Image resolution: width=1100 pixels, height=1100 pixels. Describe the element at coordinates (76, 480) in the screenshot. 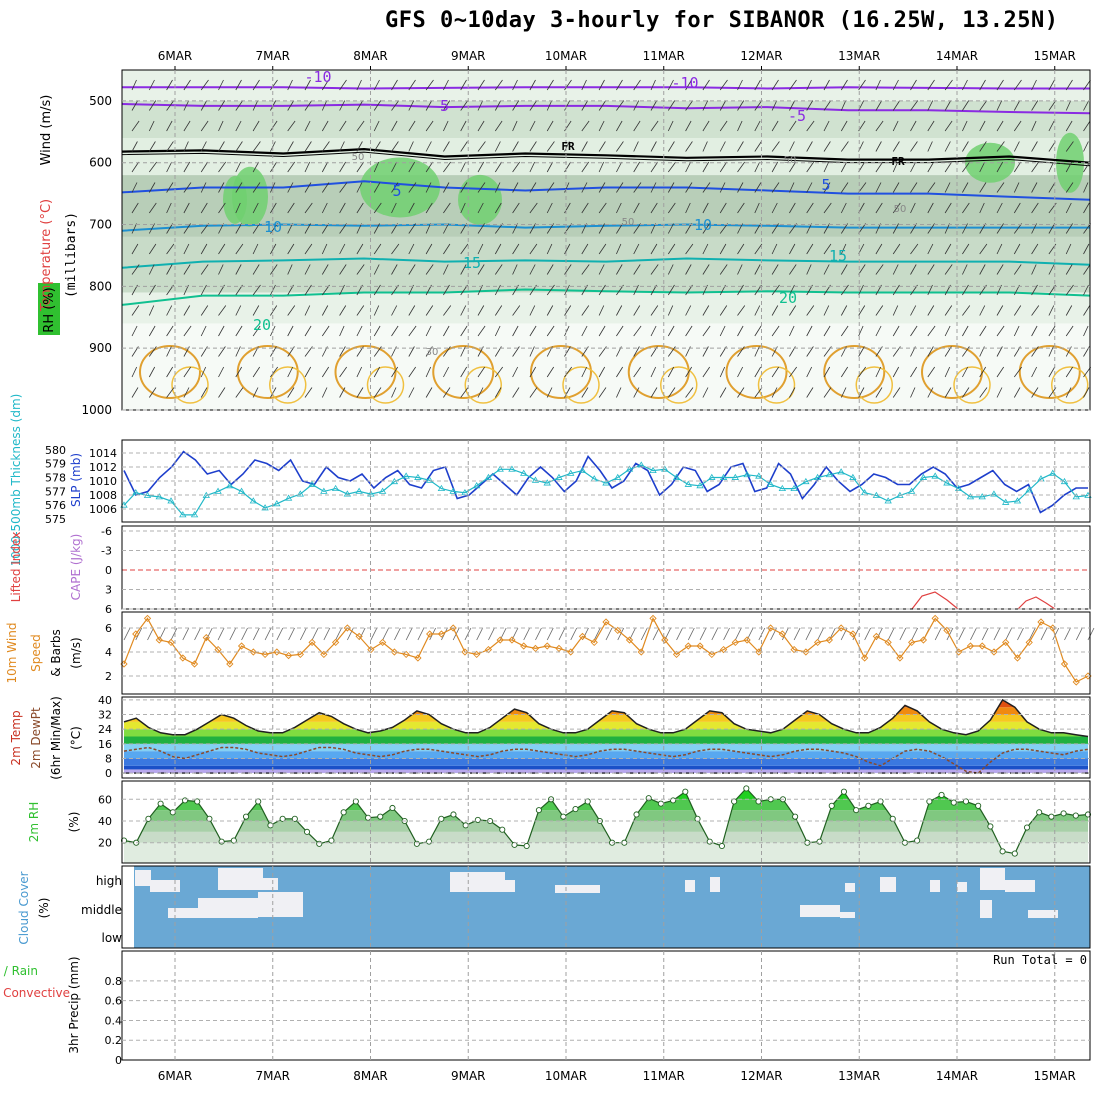

I see `y-axis-label-slp: SLP (mb)` at that location.